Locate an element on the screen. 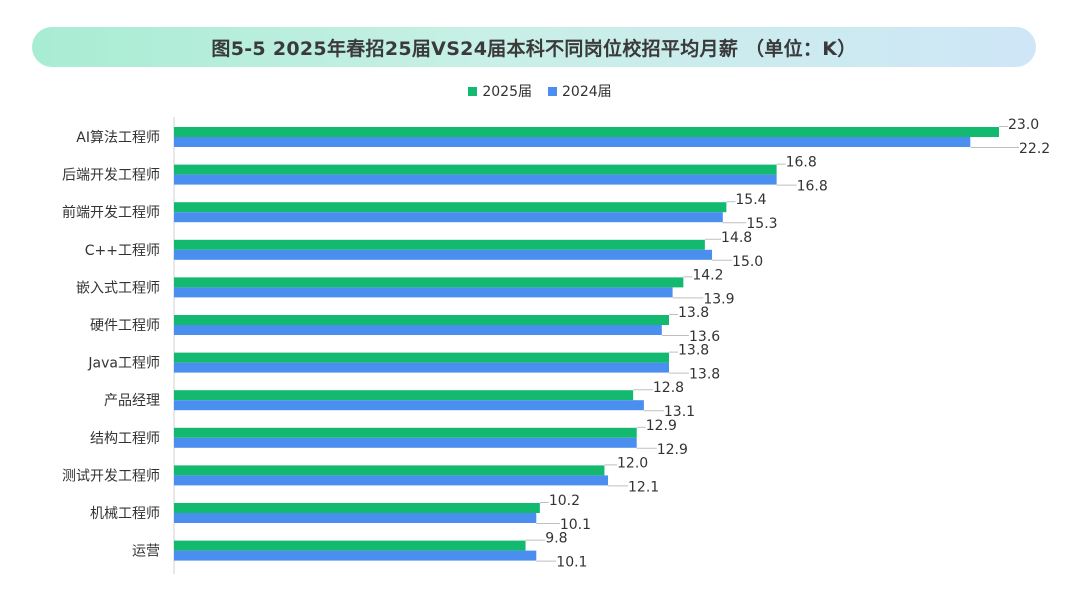  chart-title-bar: 图5-5 2025年春招25届VS24届本科不同岗位校招平均月薪 （单位：K） is located at coordinates (534, 47).